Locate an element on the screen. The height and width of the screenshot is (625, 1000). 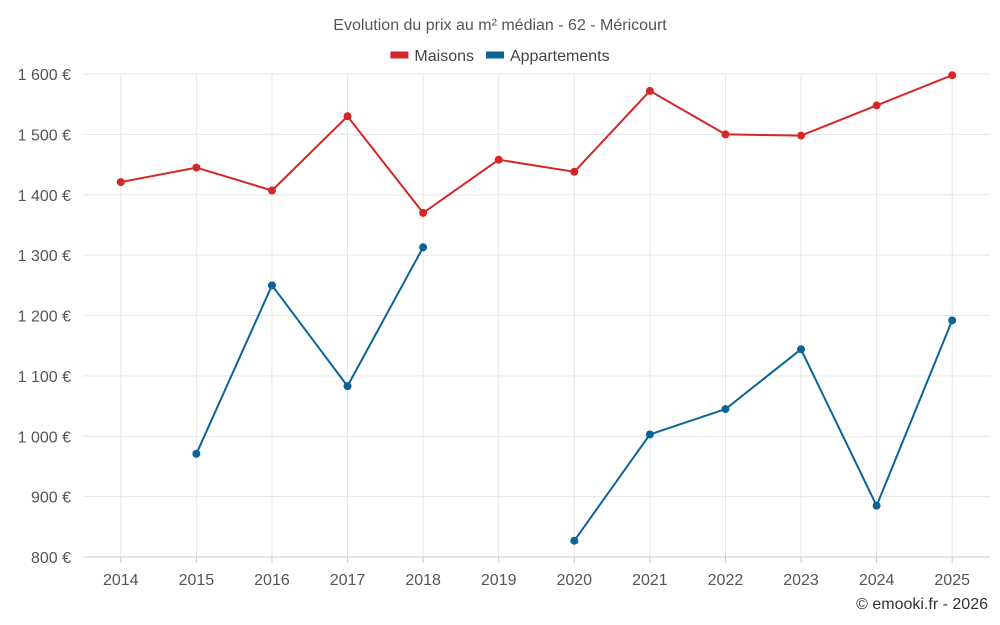
y-tick-label: 1 100 € is located at coordinates (44, 377).